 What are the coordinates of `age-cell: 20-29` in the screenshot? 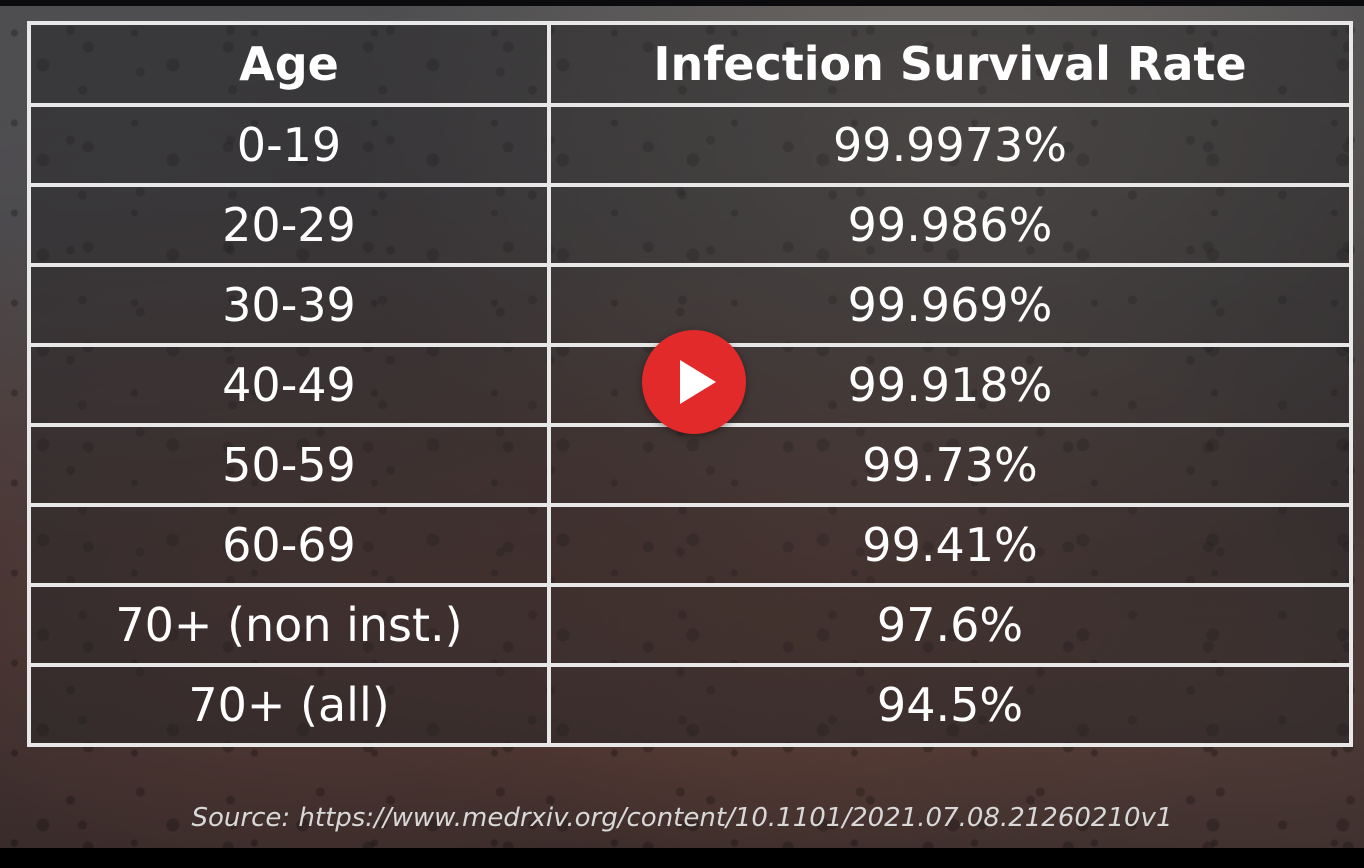 It's located at (289, 225).